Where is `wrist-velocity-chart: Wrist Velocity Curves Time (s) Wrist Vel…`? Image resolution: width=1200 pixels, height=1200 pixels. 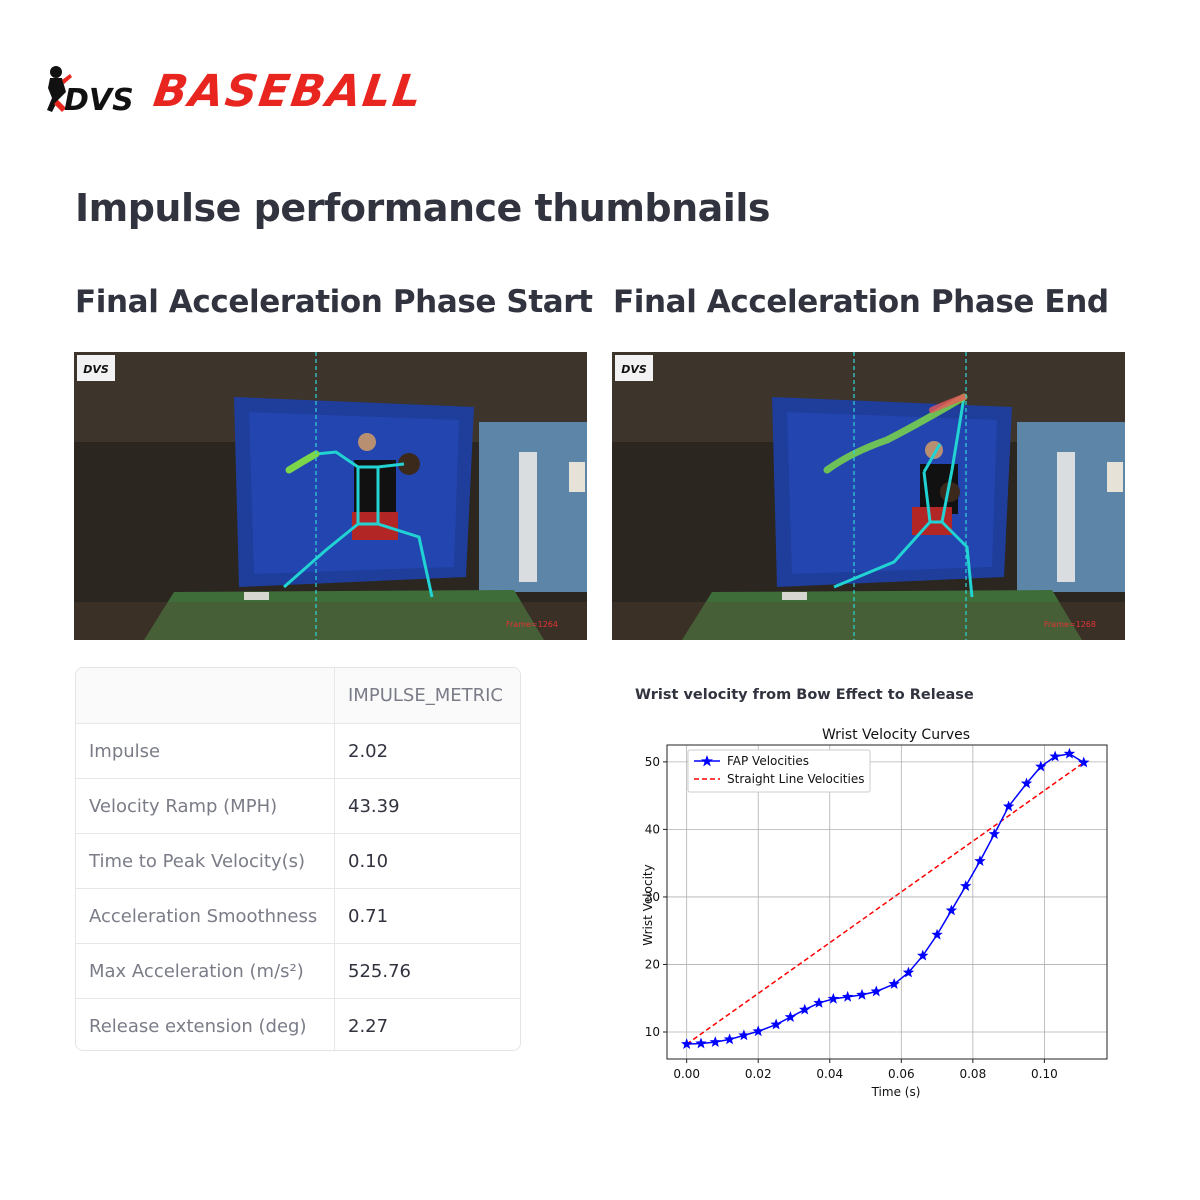 wrist-velocity-chart: Wrist Velocity Curves Time (s) Wrist Vel… is located at coordinates (870, 915).